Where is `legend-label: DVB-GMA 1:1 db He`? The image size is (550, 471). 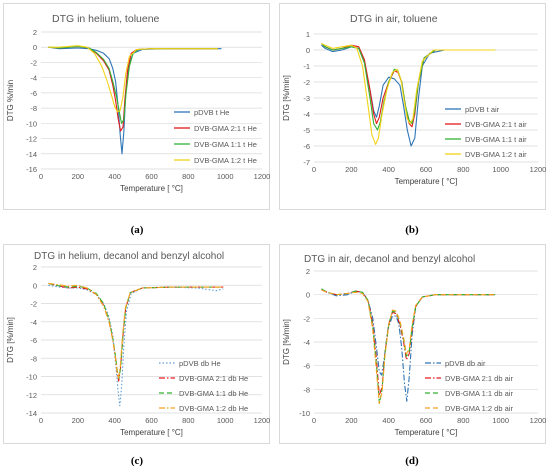 legend-label: DVB-GMA 1:1 db He is located at coordinates (213, 393).